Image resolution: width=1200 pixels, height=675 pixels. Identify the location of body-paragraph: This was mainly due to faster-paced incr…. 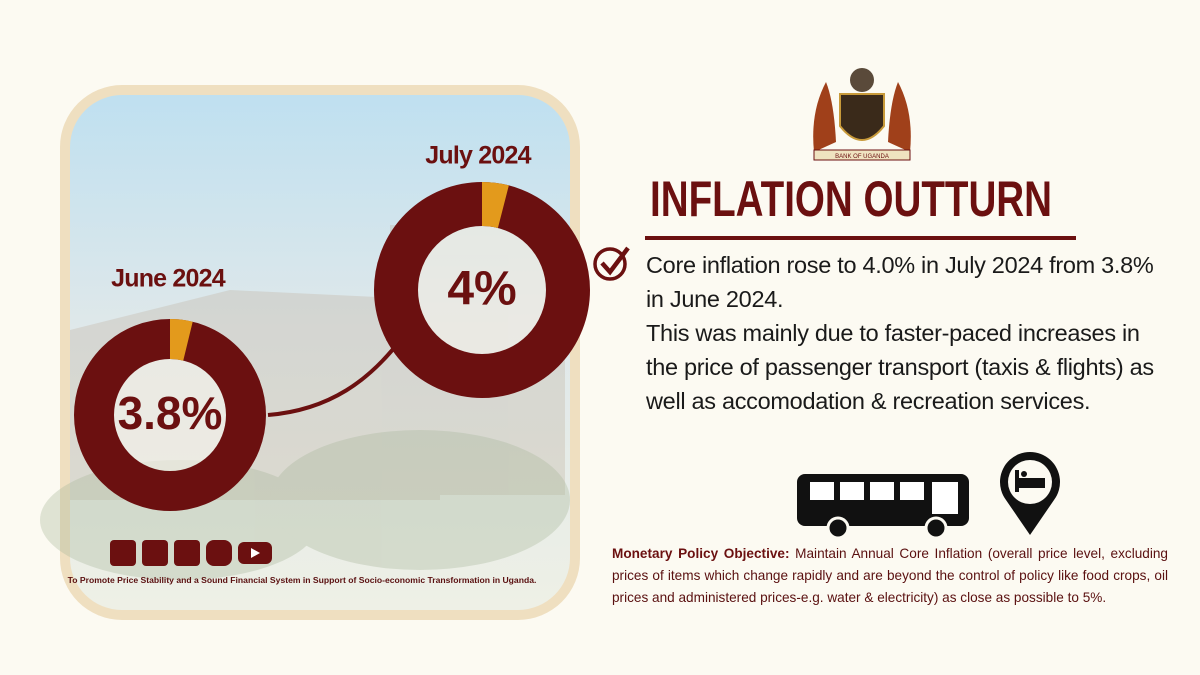
(900, 367).